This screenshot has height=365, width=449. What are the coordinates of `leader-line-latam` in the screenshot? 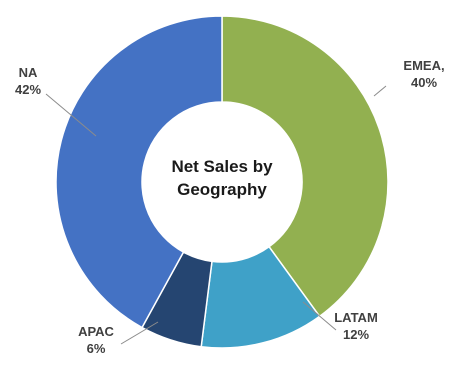 It's located at (319, 316).